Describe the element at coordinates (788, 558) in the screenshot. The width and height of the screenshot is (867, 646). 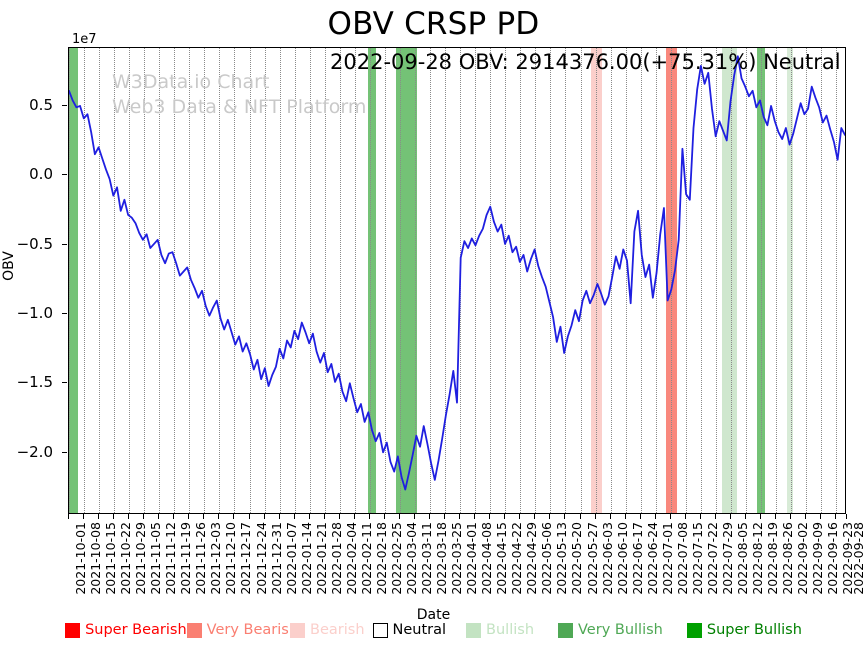
I see `x-axis-tick-label: 2022-08-26` at that location.